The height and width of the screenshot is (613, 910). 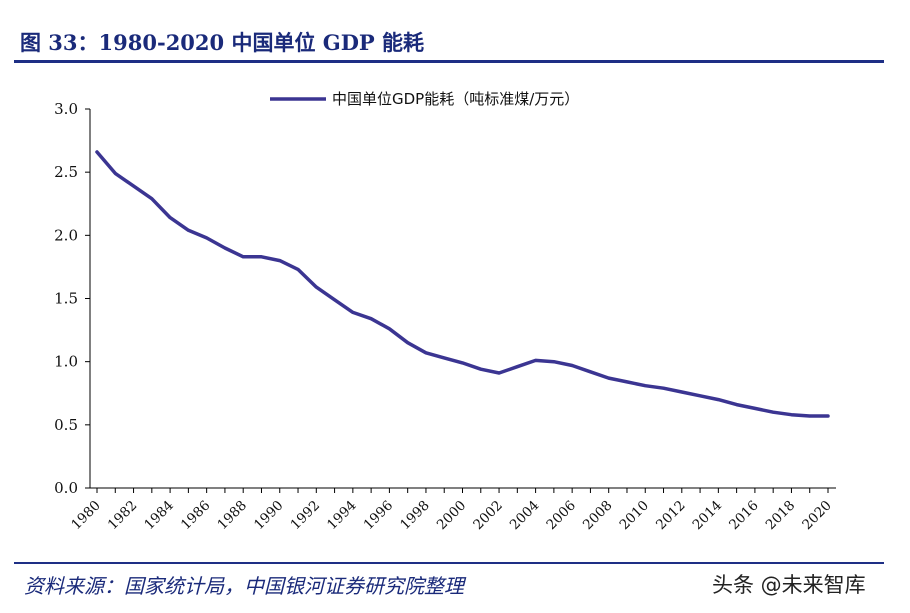 What do you see at coordinates (66, 299) in the screenshot?
I see `y-tick-label: 1.5` at bounding box center [66, 299].